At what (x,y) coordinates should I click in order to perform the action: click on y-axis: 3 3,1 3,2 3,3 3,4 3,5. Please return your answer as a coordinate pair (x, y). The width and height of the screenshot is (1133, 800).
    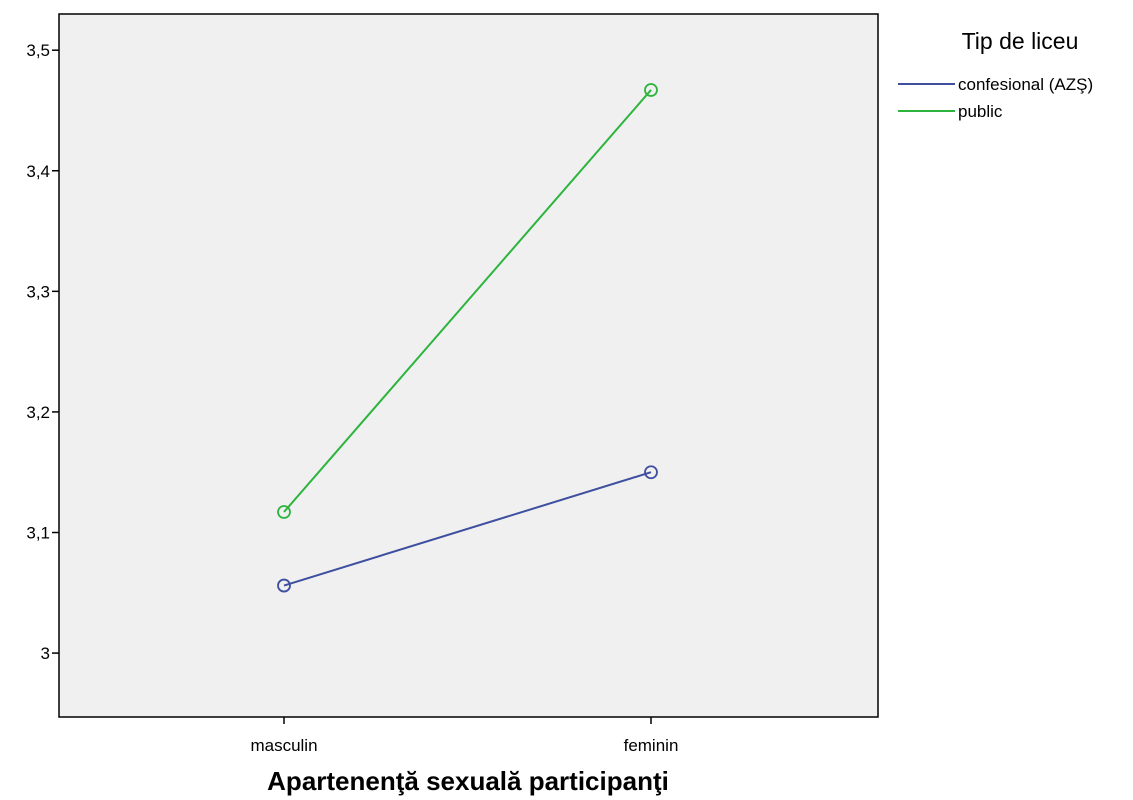
    Looking at the image, I should click on (42, 352).